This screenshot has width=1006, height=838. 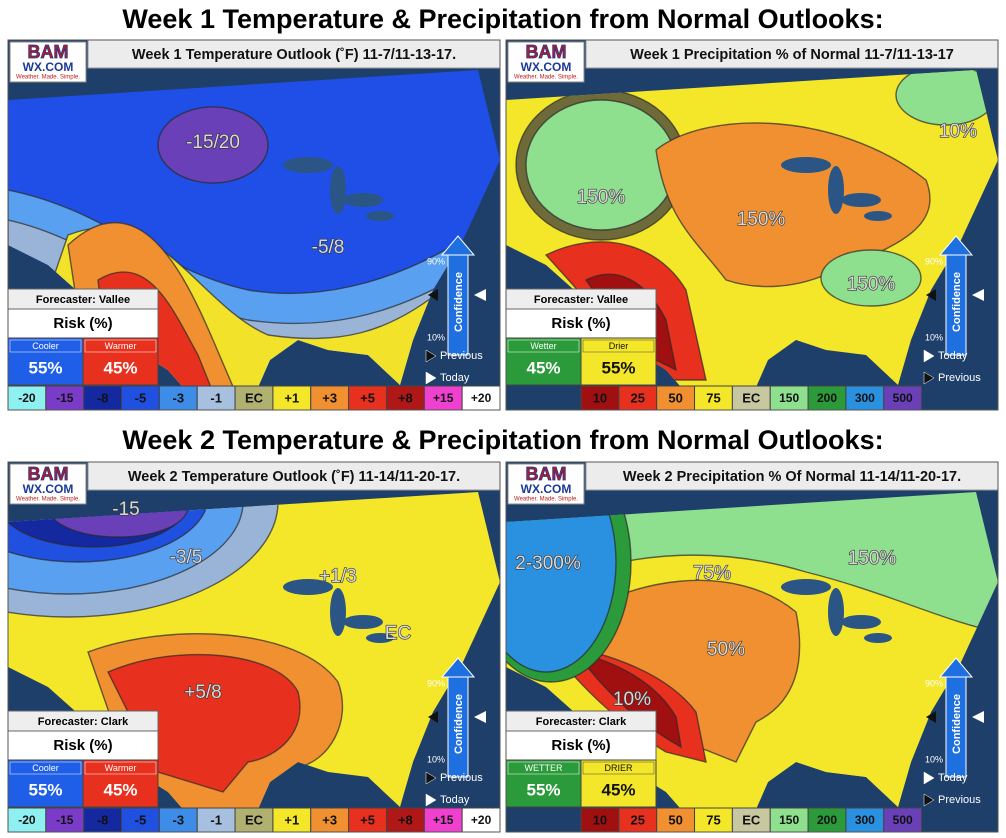 I want to click on scale-label: 50, so click(x=675, y=819).